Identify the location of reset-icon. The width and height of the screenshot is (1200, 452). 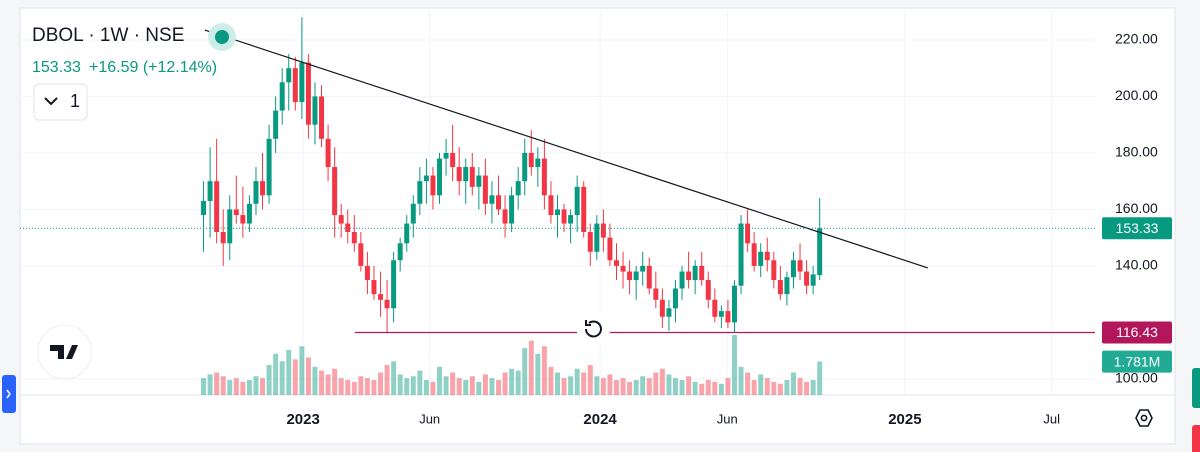
(593, 329).